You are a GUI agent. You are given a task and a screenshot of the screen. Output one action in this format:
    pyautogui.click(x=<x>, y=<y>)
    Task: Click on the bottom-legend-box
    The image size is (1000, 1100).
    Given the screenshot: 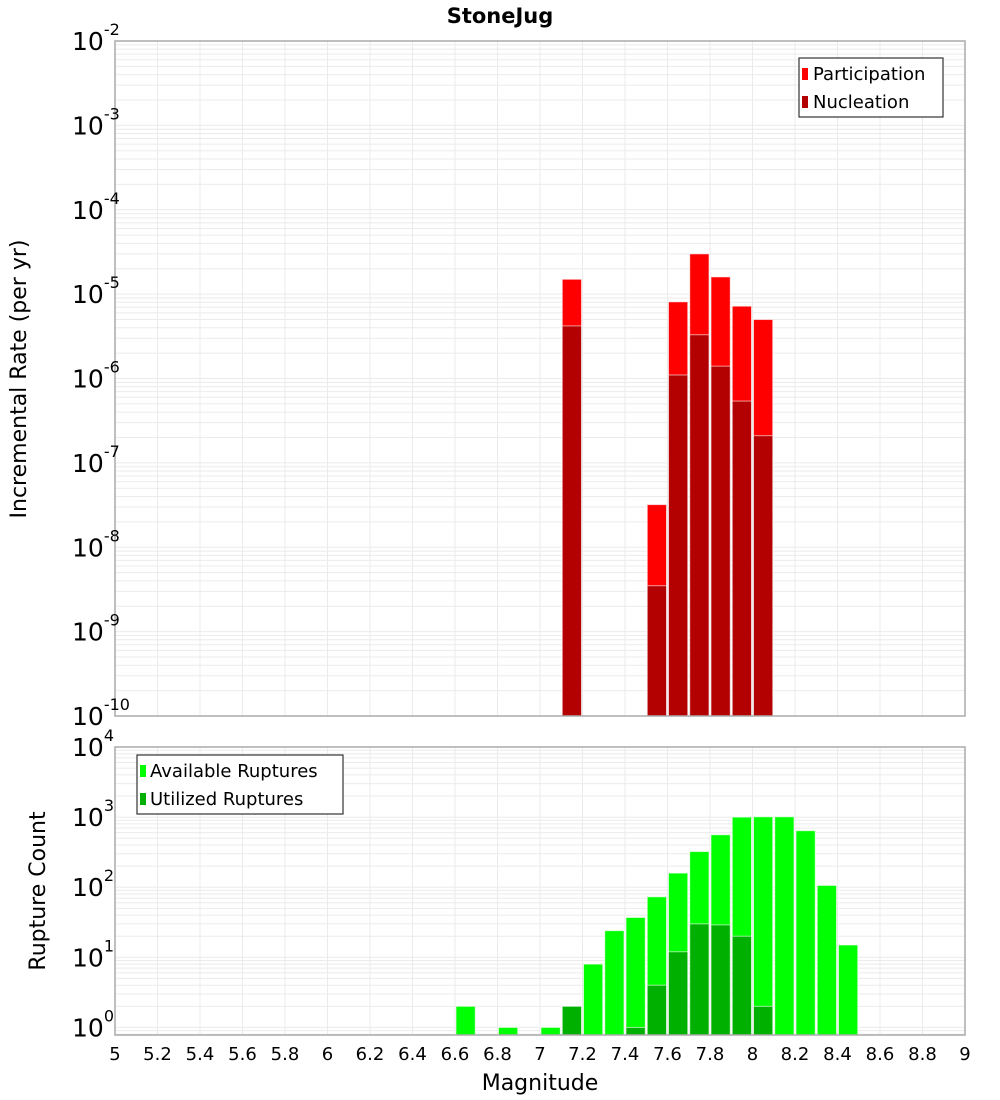 What is the action you would take?
    pyautogui.click(x=240, y=784)
    